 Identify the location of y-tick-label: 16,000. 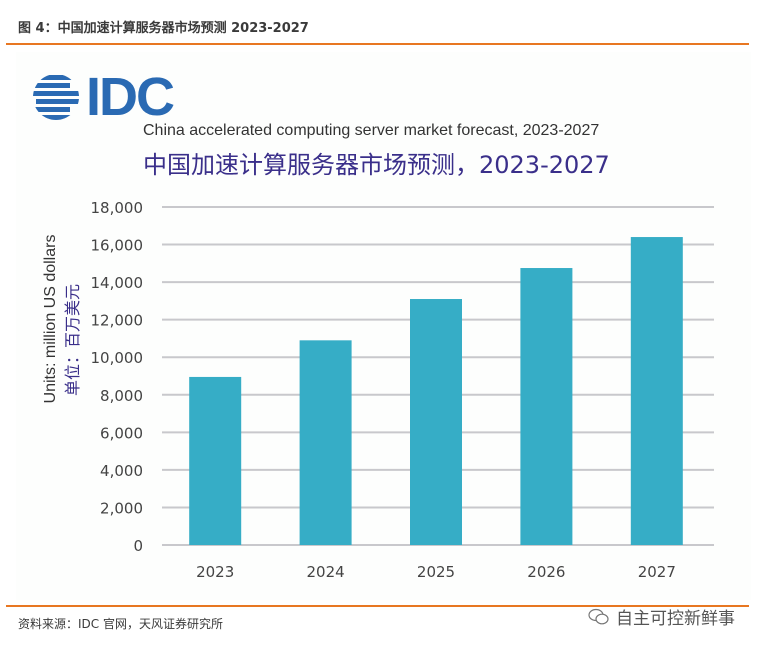
(117, 246).